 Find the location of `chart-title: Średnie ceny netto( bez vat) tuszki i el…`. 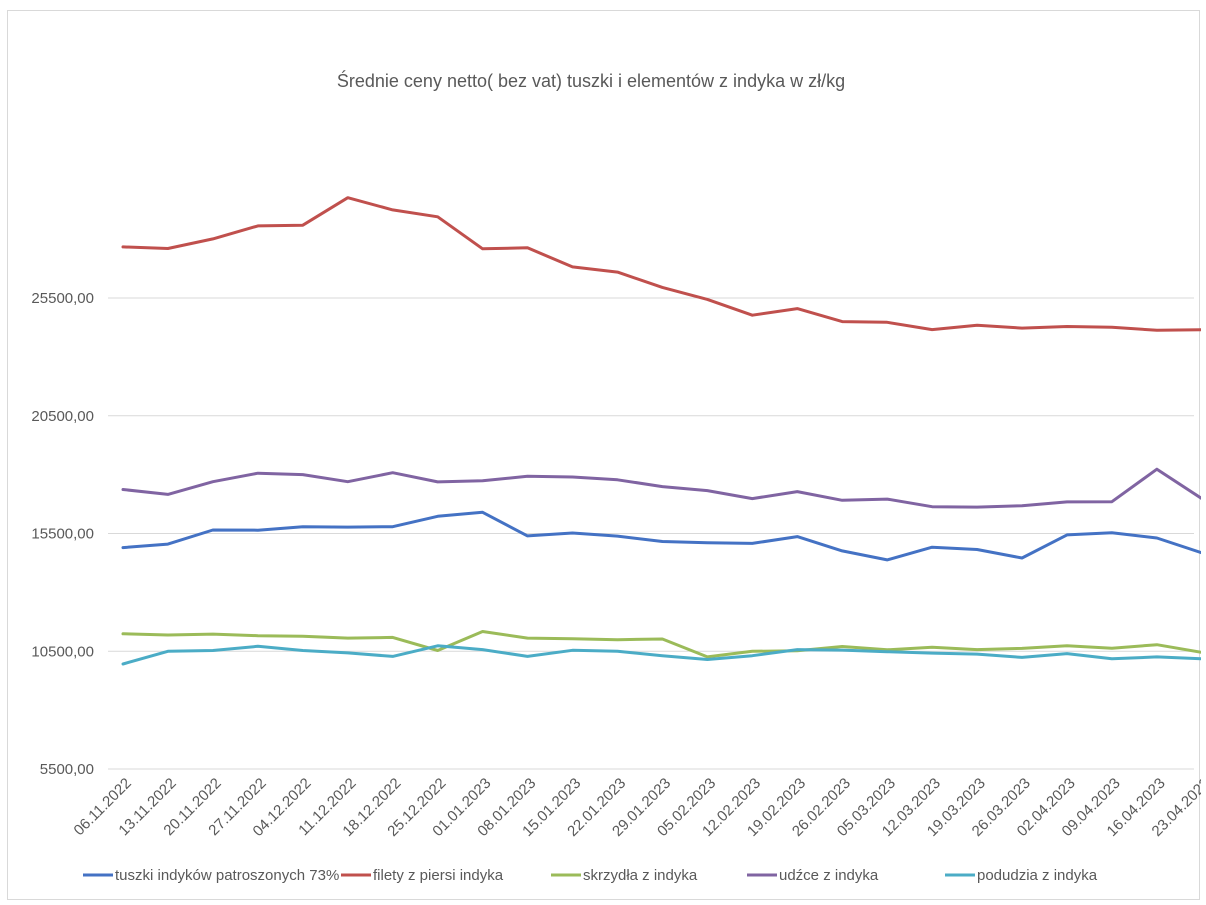

chart-title: Średnie ceny netto( bez vat) tuszki i el… is located at coordinates (591, 80).